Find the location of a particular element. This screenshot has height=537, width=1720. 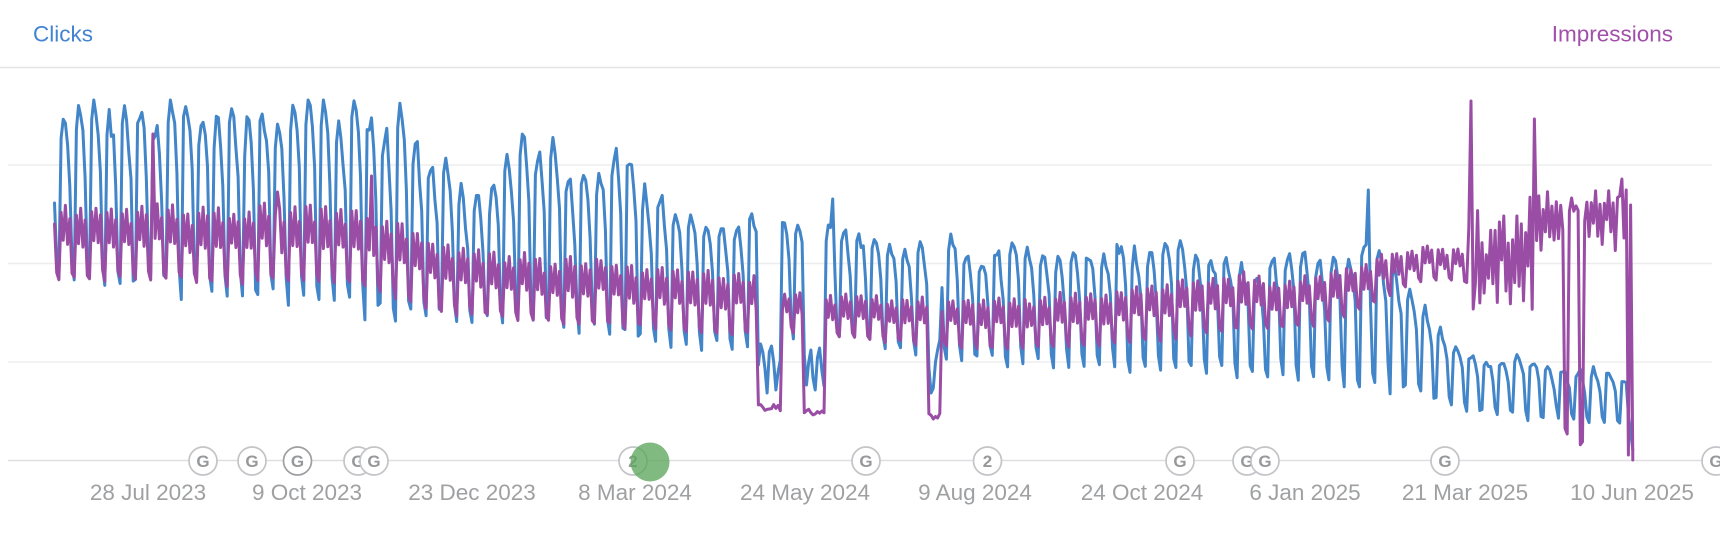

svg-text: 9 Aug 2024 is located at coordinates (975, 492).